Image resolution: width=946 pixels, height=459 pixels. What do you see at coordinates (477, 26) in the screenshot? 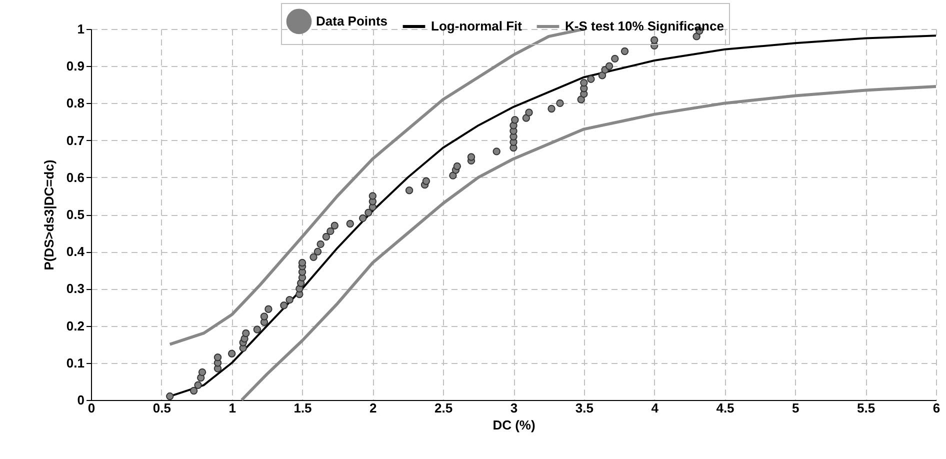
I see `legend-label: Log-normal Fit` at bounding box center [477, 26].